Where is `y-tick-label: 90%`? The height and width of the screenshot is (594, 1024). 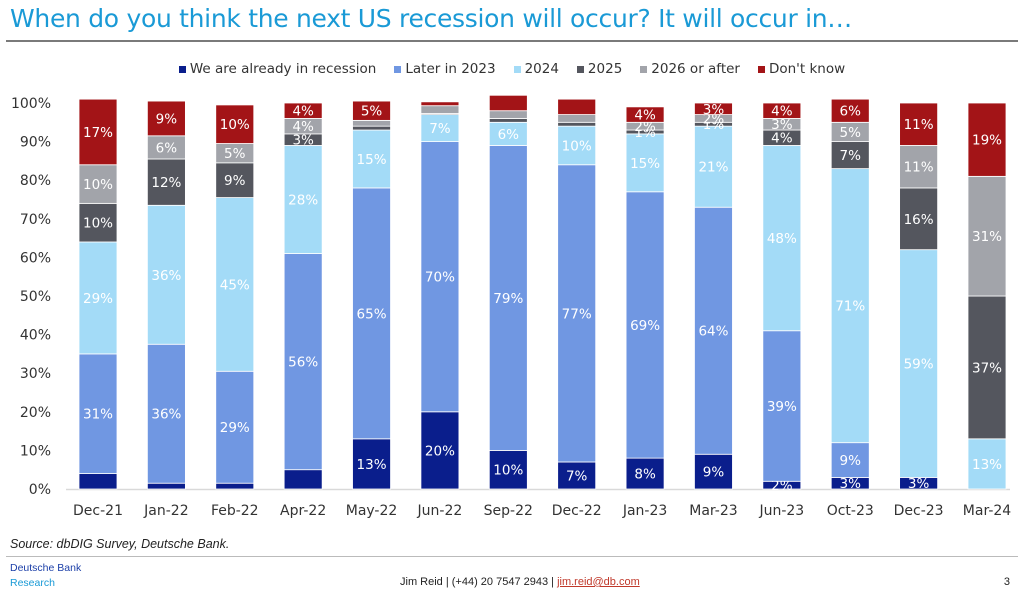 y-tick-label: 90% is located at coordinates (35, 143).